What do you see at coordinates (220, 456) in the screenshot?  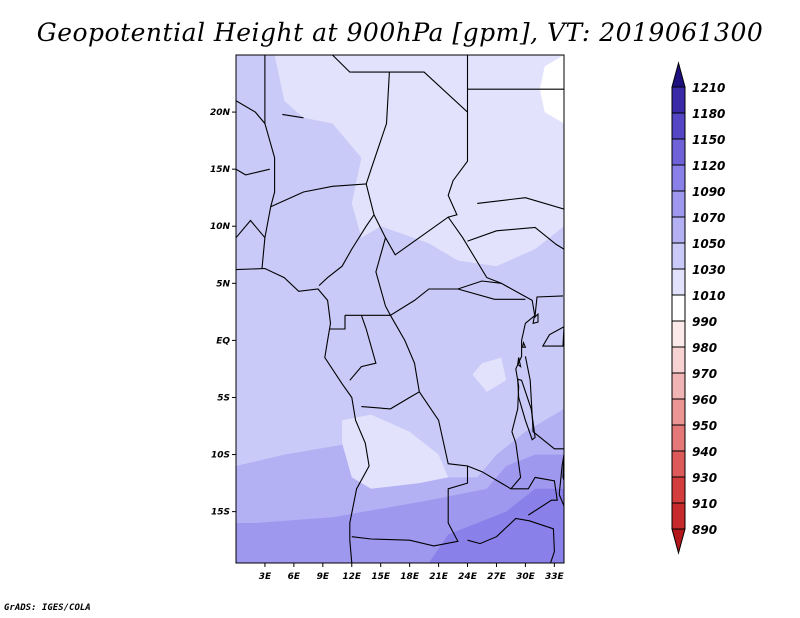 I see `y-tick-label: 10S` at bounding box center [220, 456].